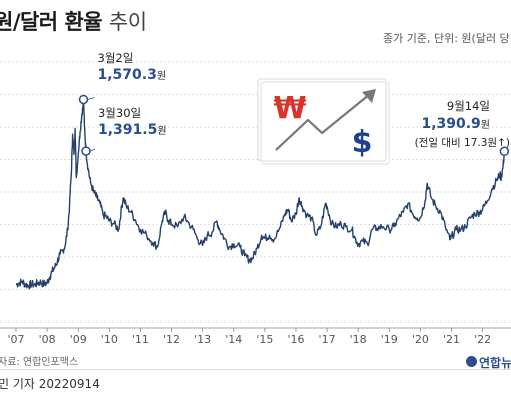  Describe the element at coordinates (468, 106) in the screenshot. I see `annotation-date: 9월14일` at that location.